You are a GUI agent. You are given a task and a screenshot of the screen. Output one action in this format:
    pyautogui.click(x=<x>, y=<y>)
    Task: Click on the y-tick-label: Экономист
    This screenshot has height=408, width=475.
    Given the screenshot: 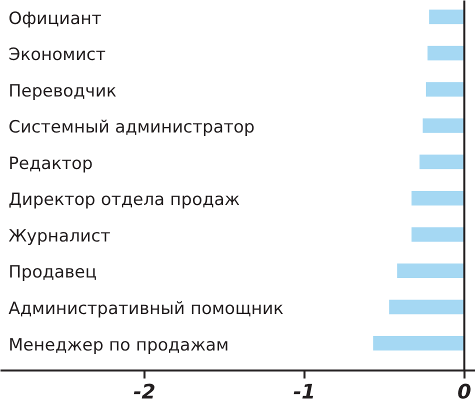 What is the action you would take?
    pyautogui.click(x=57, y=55)
    